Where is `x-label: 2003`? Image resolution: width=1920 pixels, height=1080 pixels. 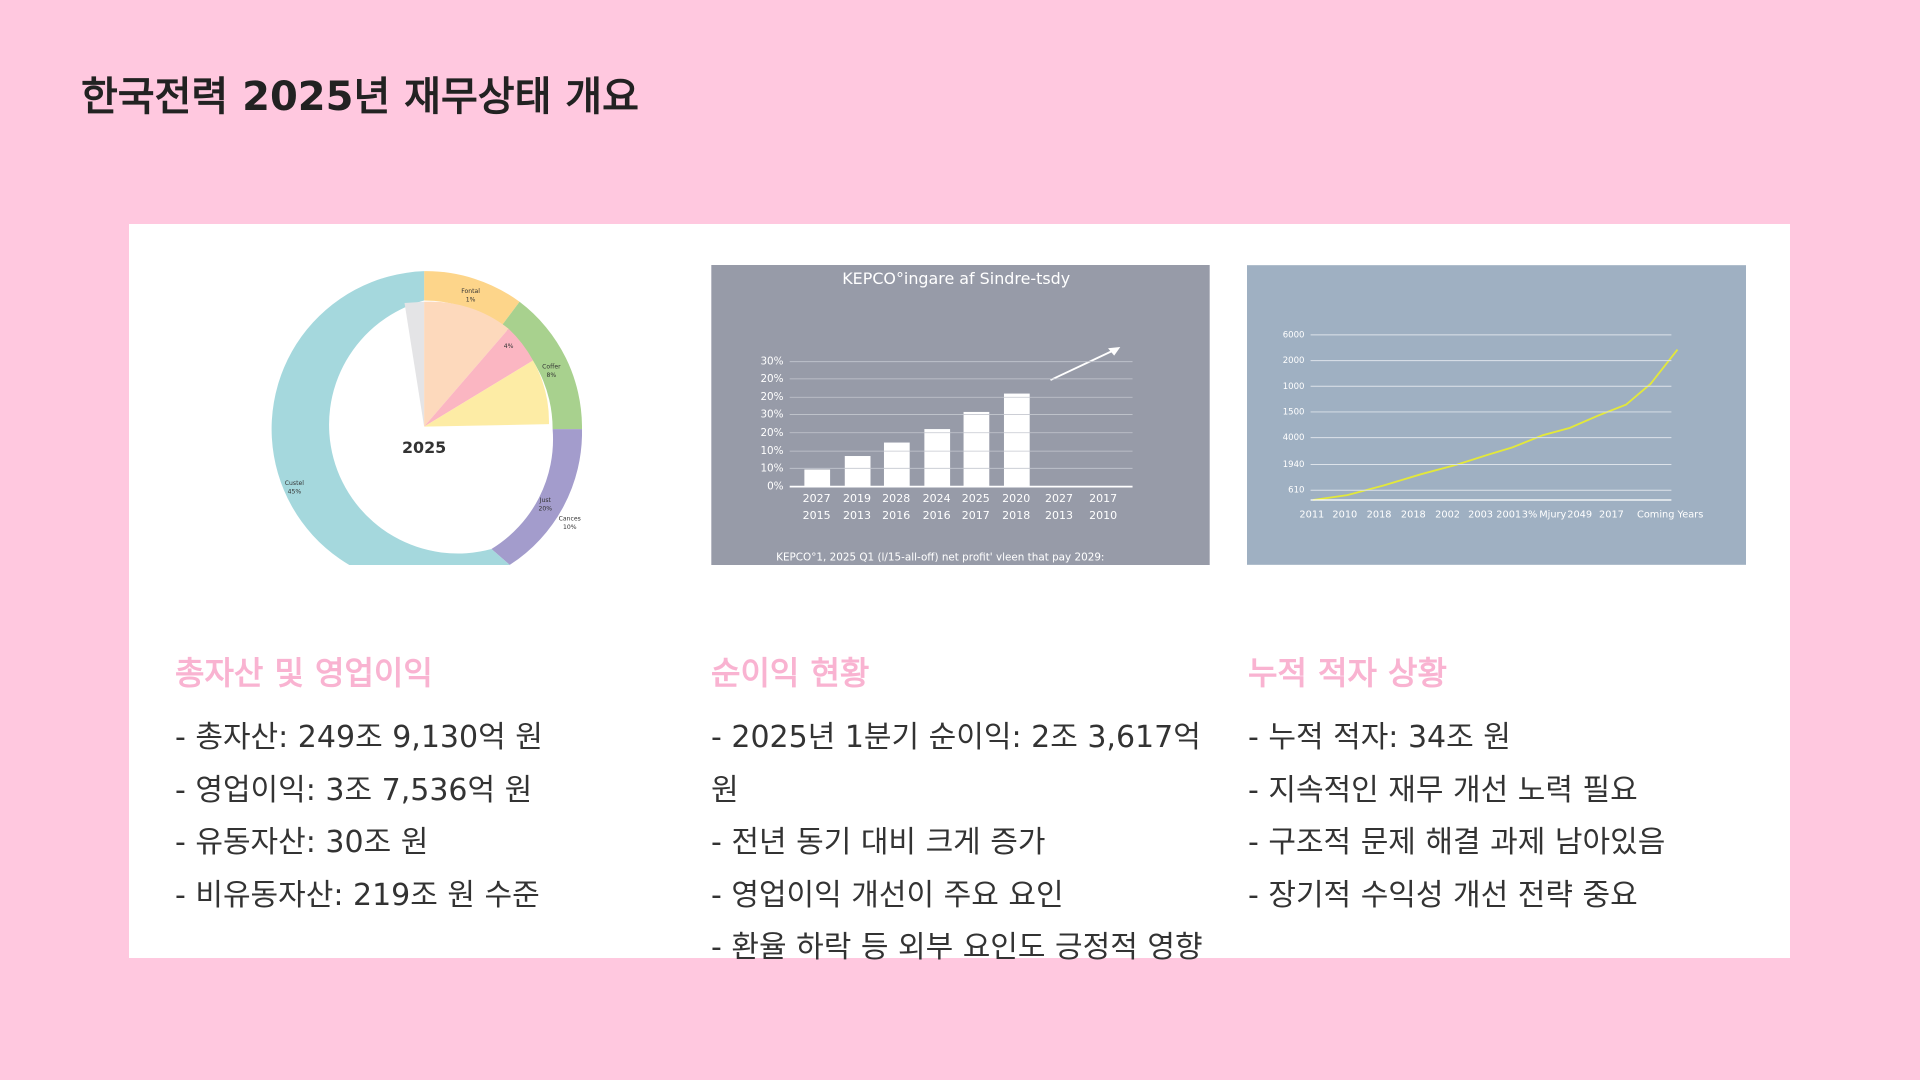 x-label: 2003 is located at coordinates (1480, 515).